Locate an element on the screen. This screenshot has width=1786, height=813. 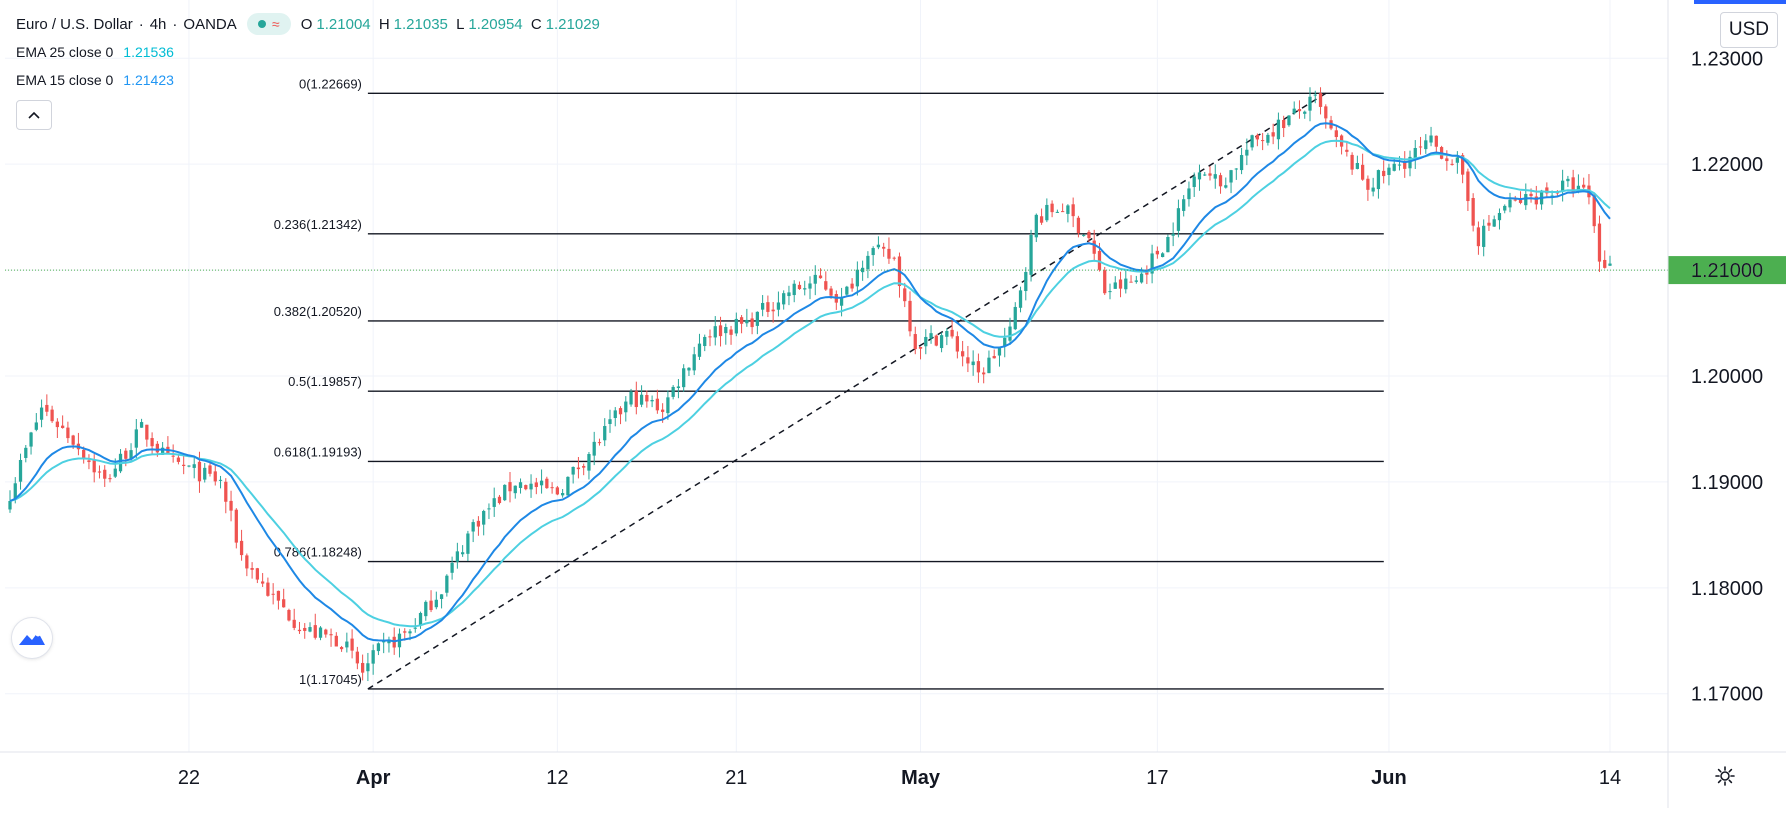
symbol-title: Euro / U.S. Dollar is located at coordinates (74, 24).